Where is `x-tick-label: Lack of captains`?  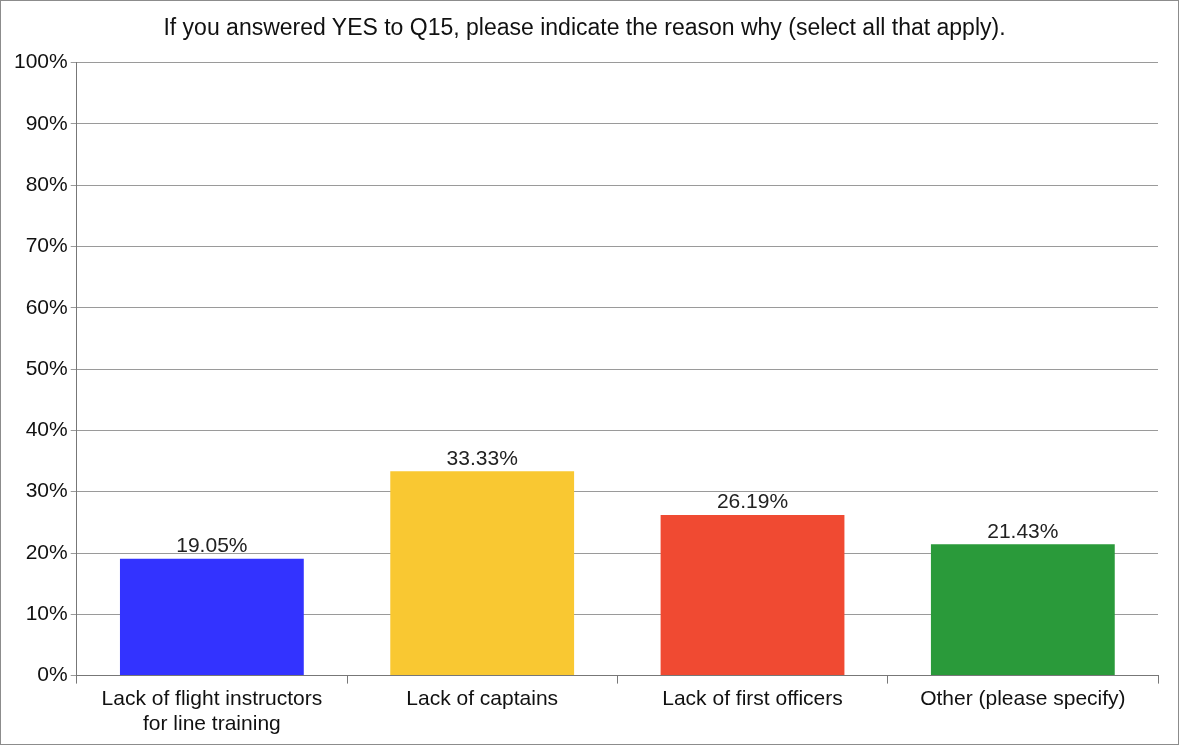 x-tick-label: Lack of captains is located at coordinates (482, 697).